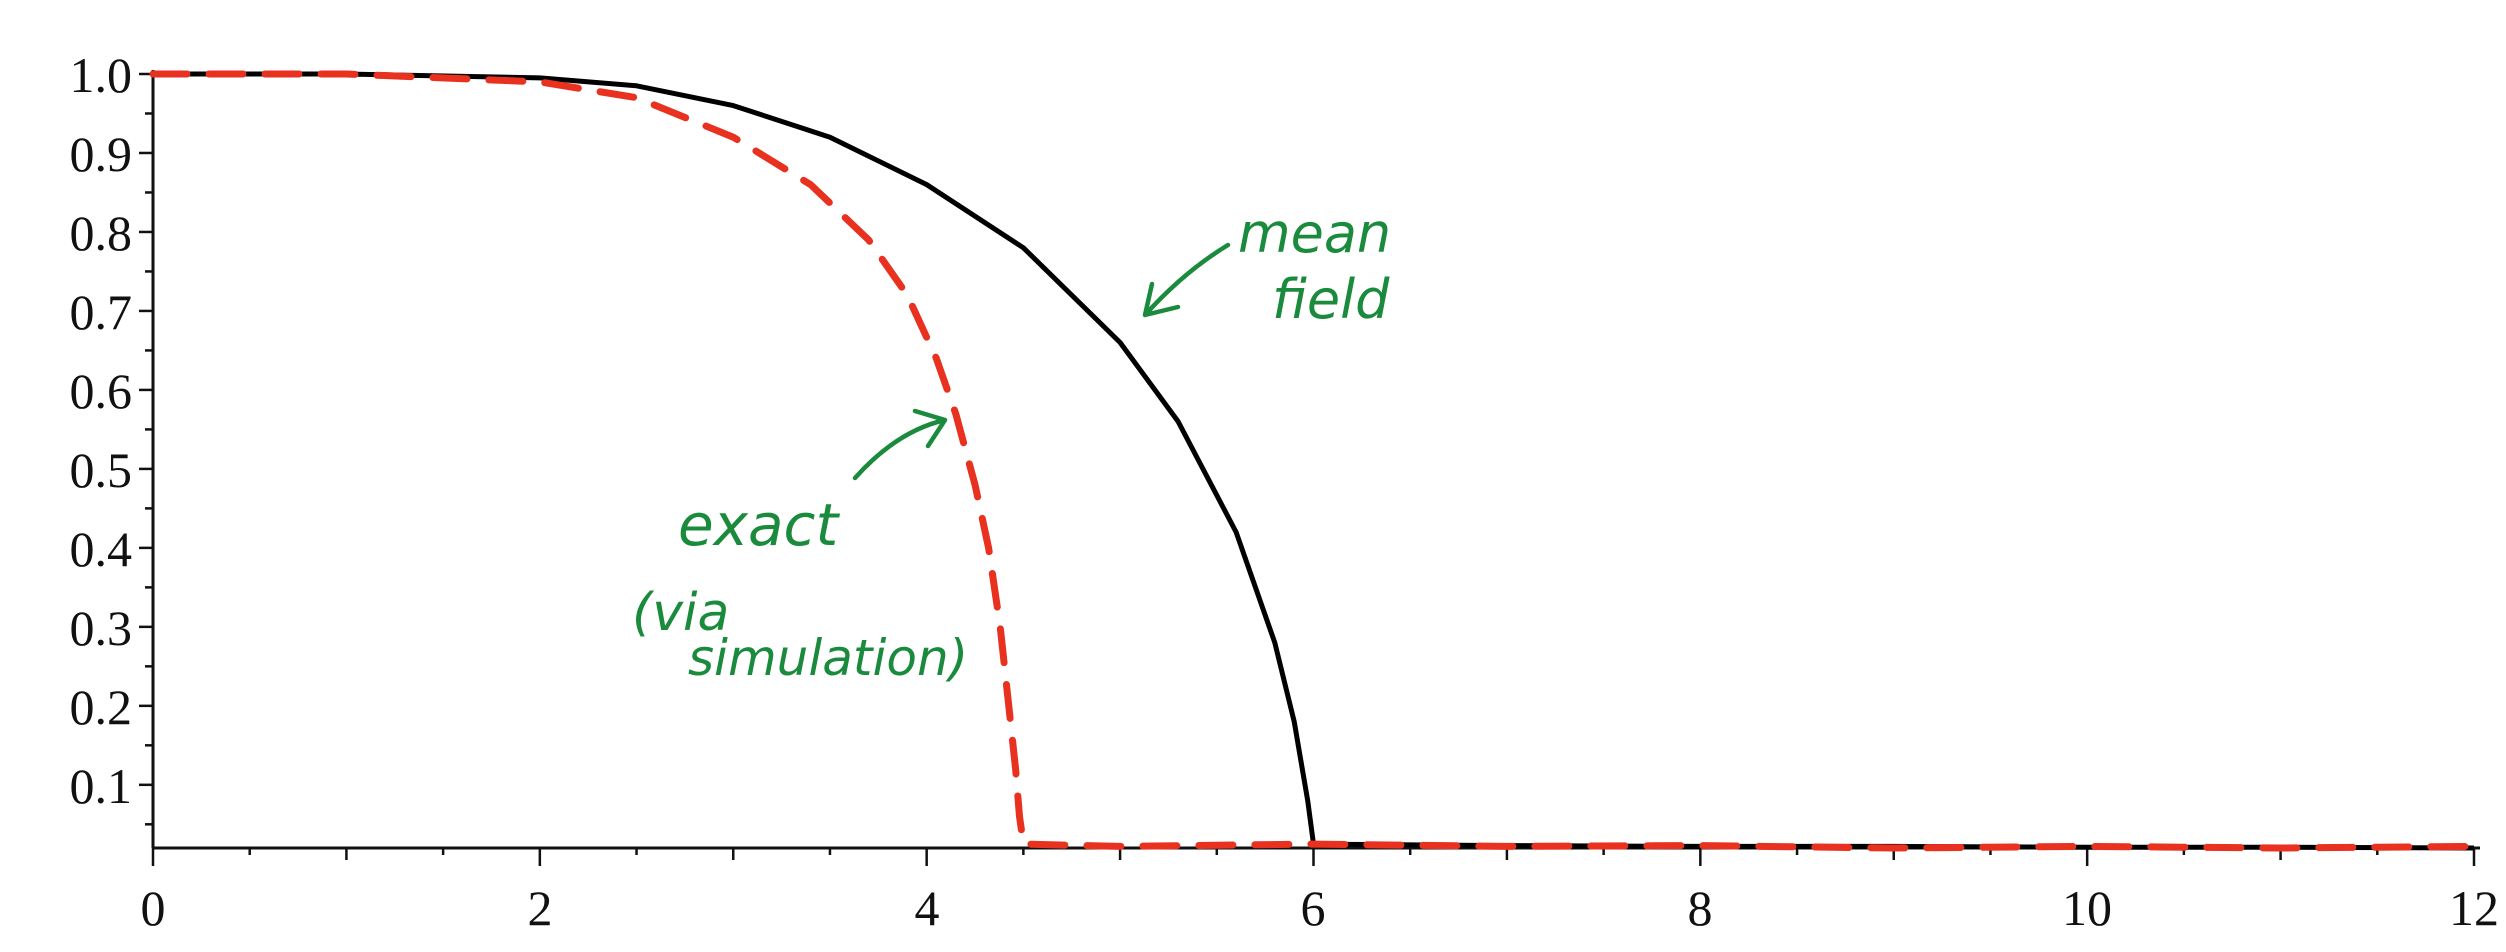 The image size is (2506, 952). I want to click on y-tick-label: 0.3, so click(101, 628).